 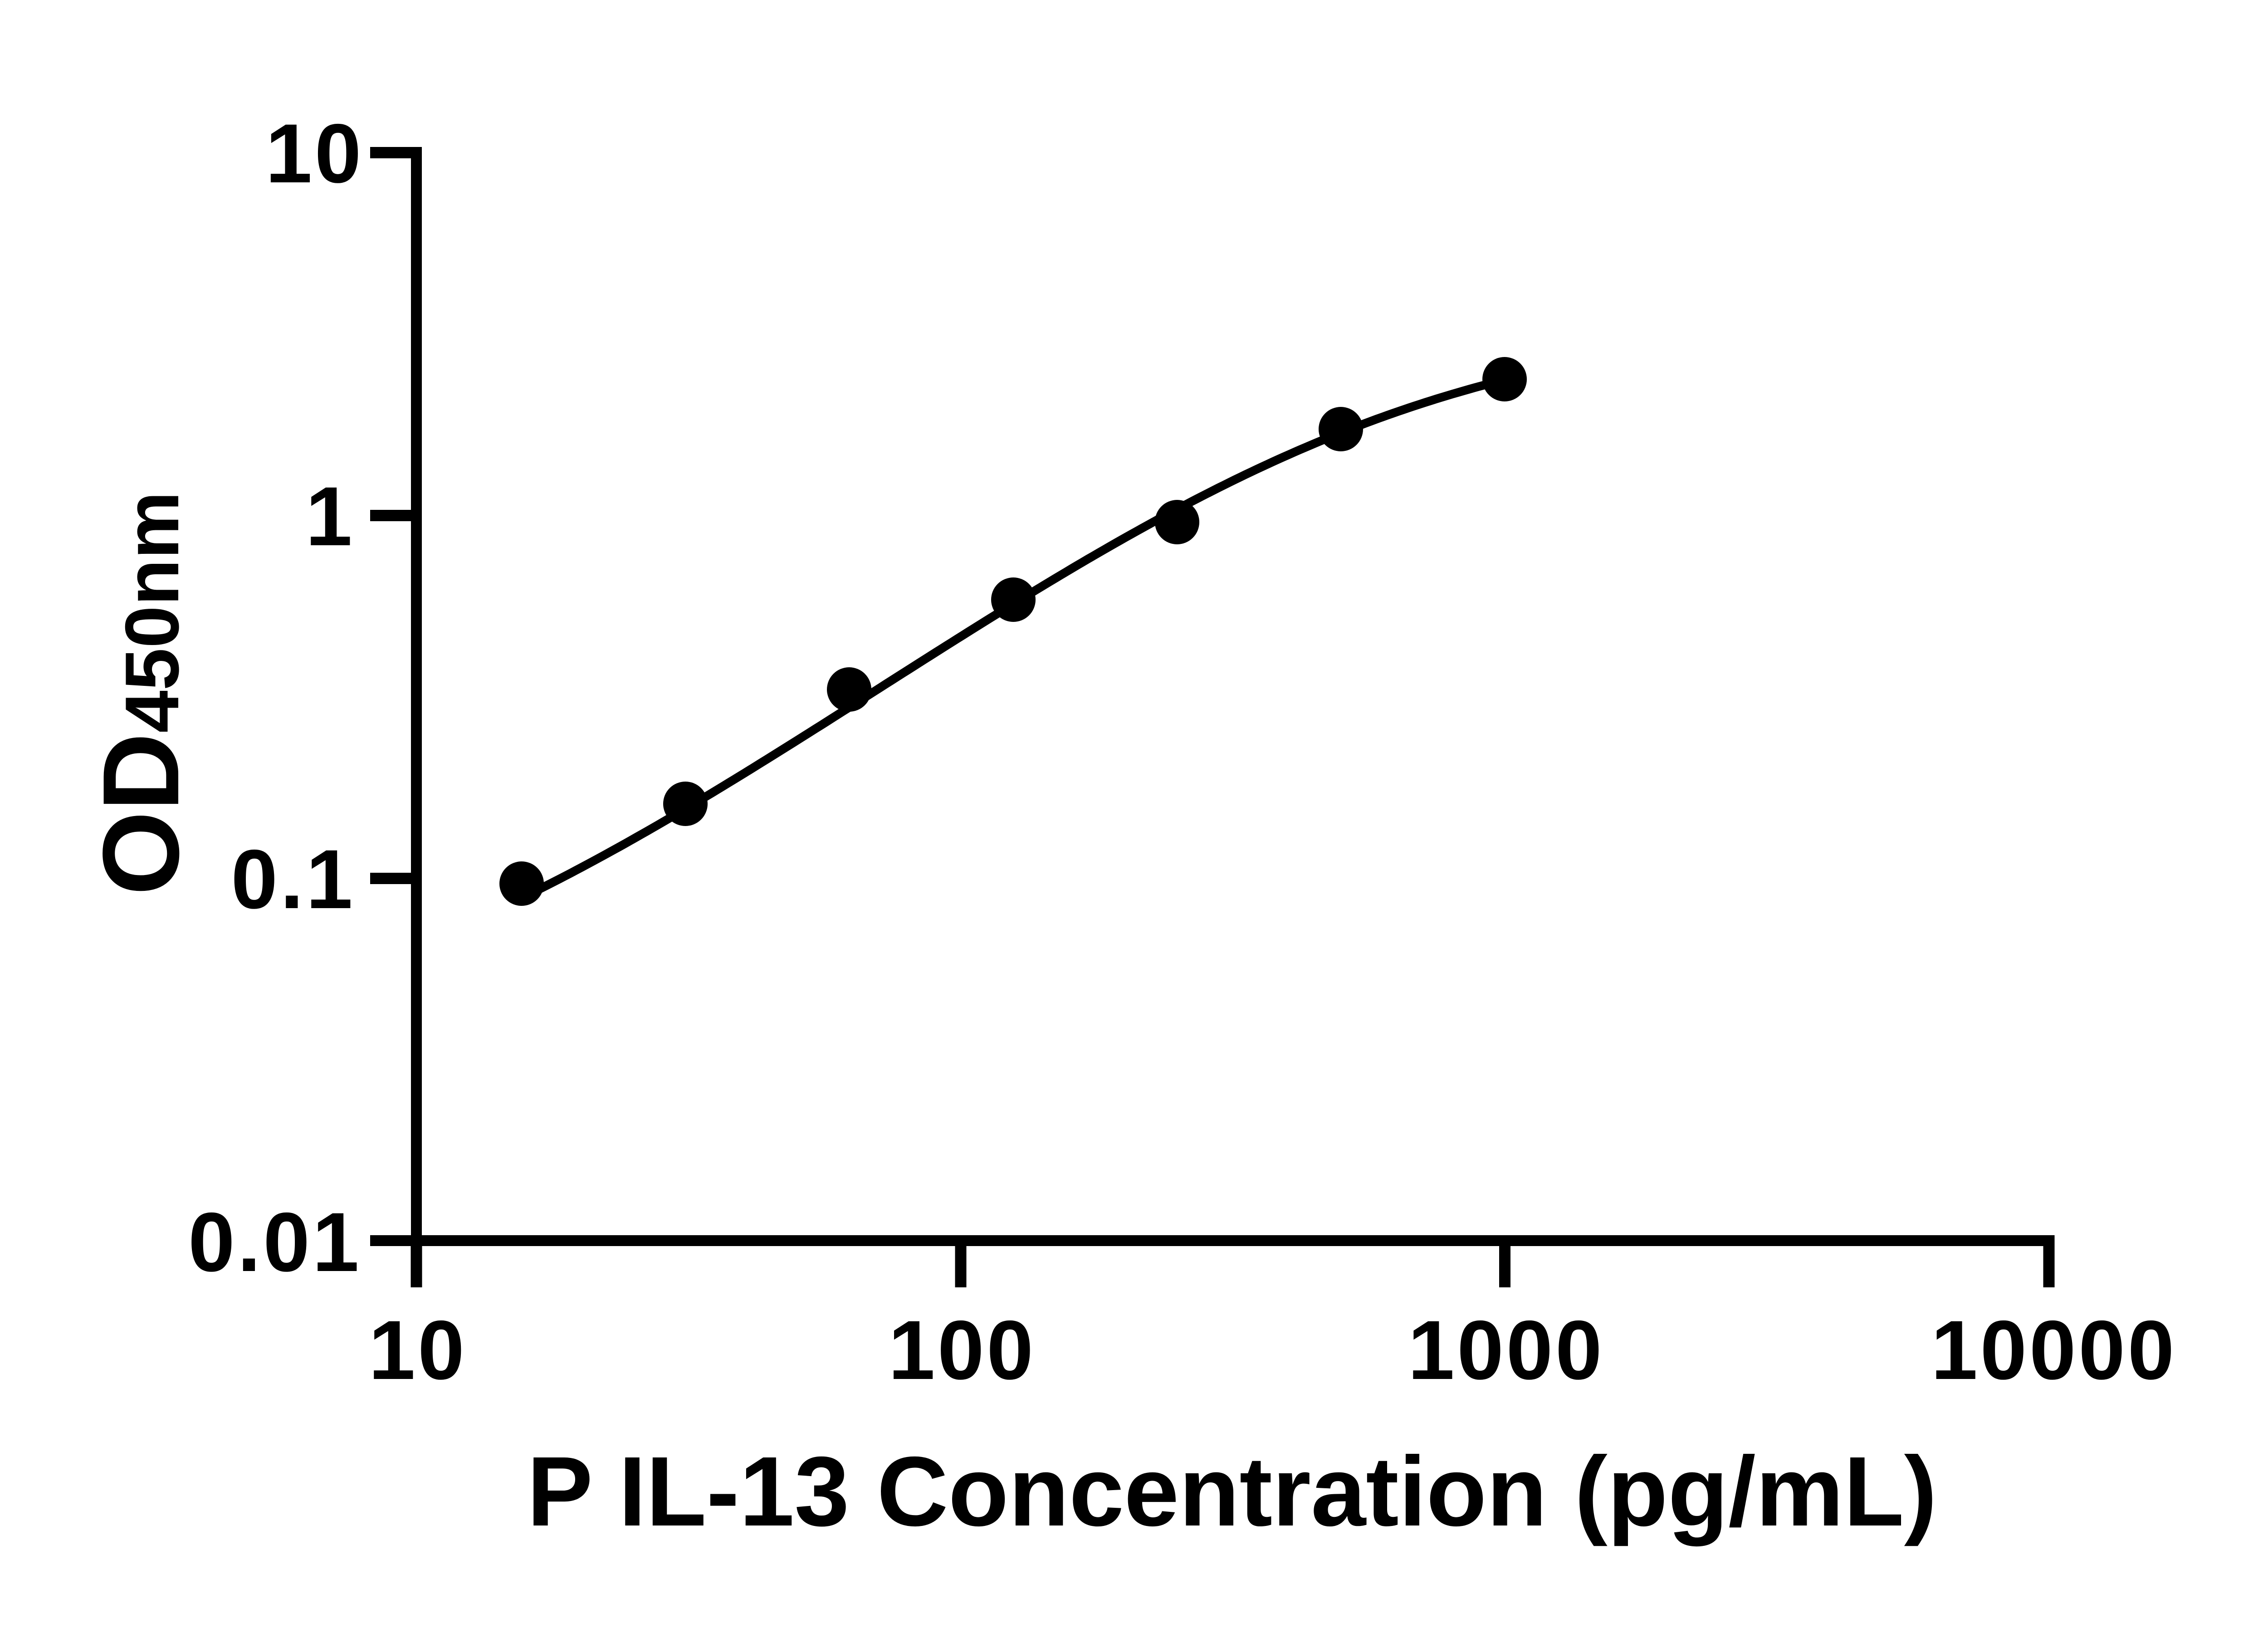 What do you see at coordinates (962, 1350) in the screenshot?
I see `svg-text: 100` at bounding box center [962, 1350].